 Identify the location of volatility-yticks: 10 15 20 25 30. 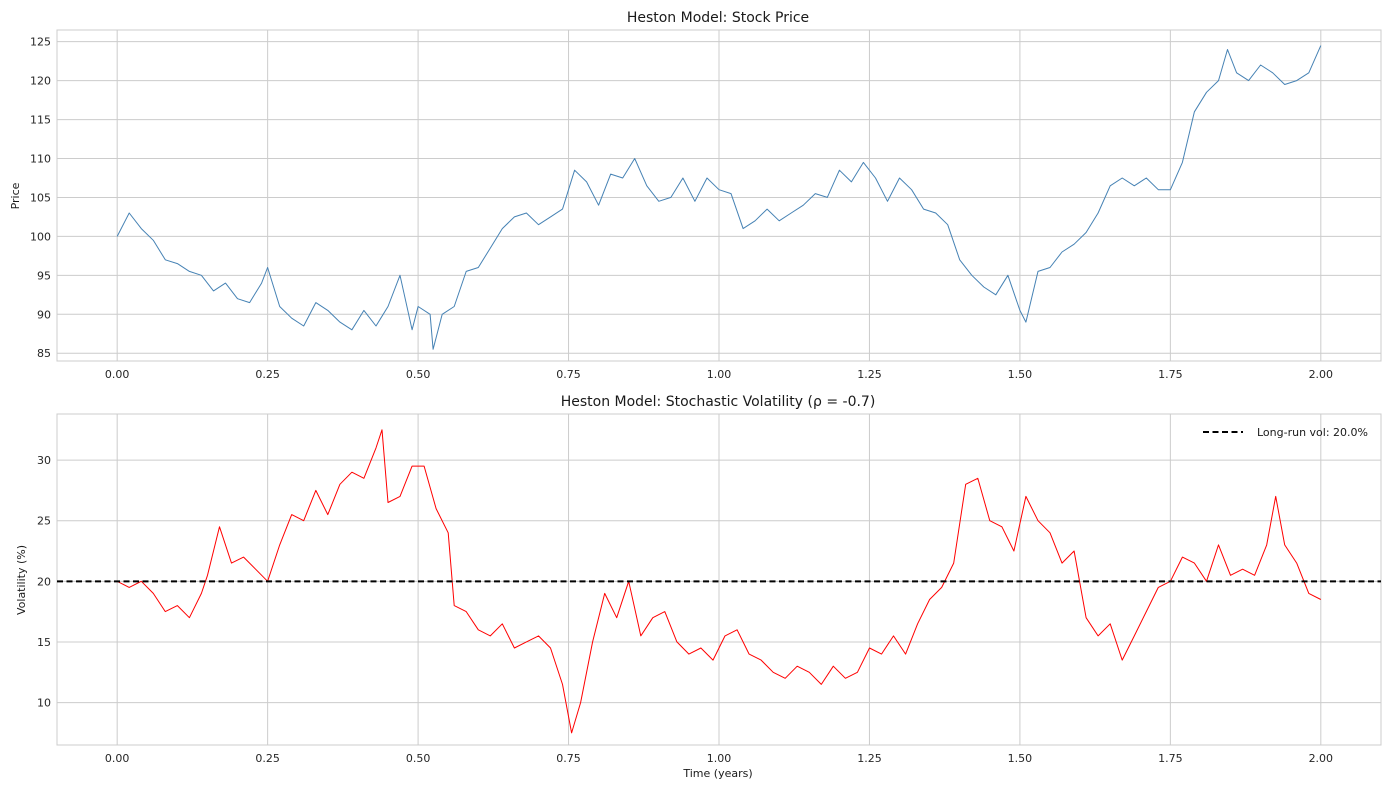
(44, 581).